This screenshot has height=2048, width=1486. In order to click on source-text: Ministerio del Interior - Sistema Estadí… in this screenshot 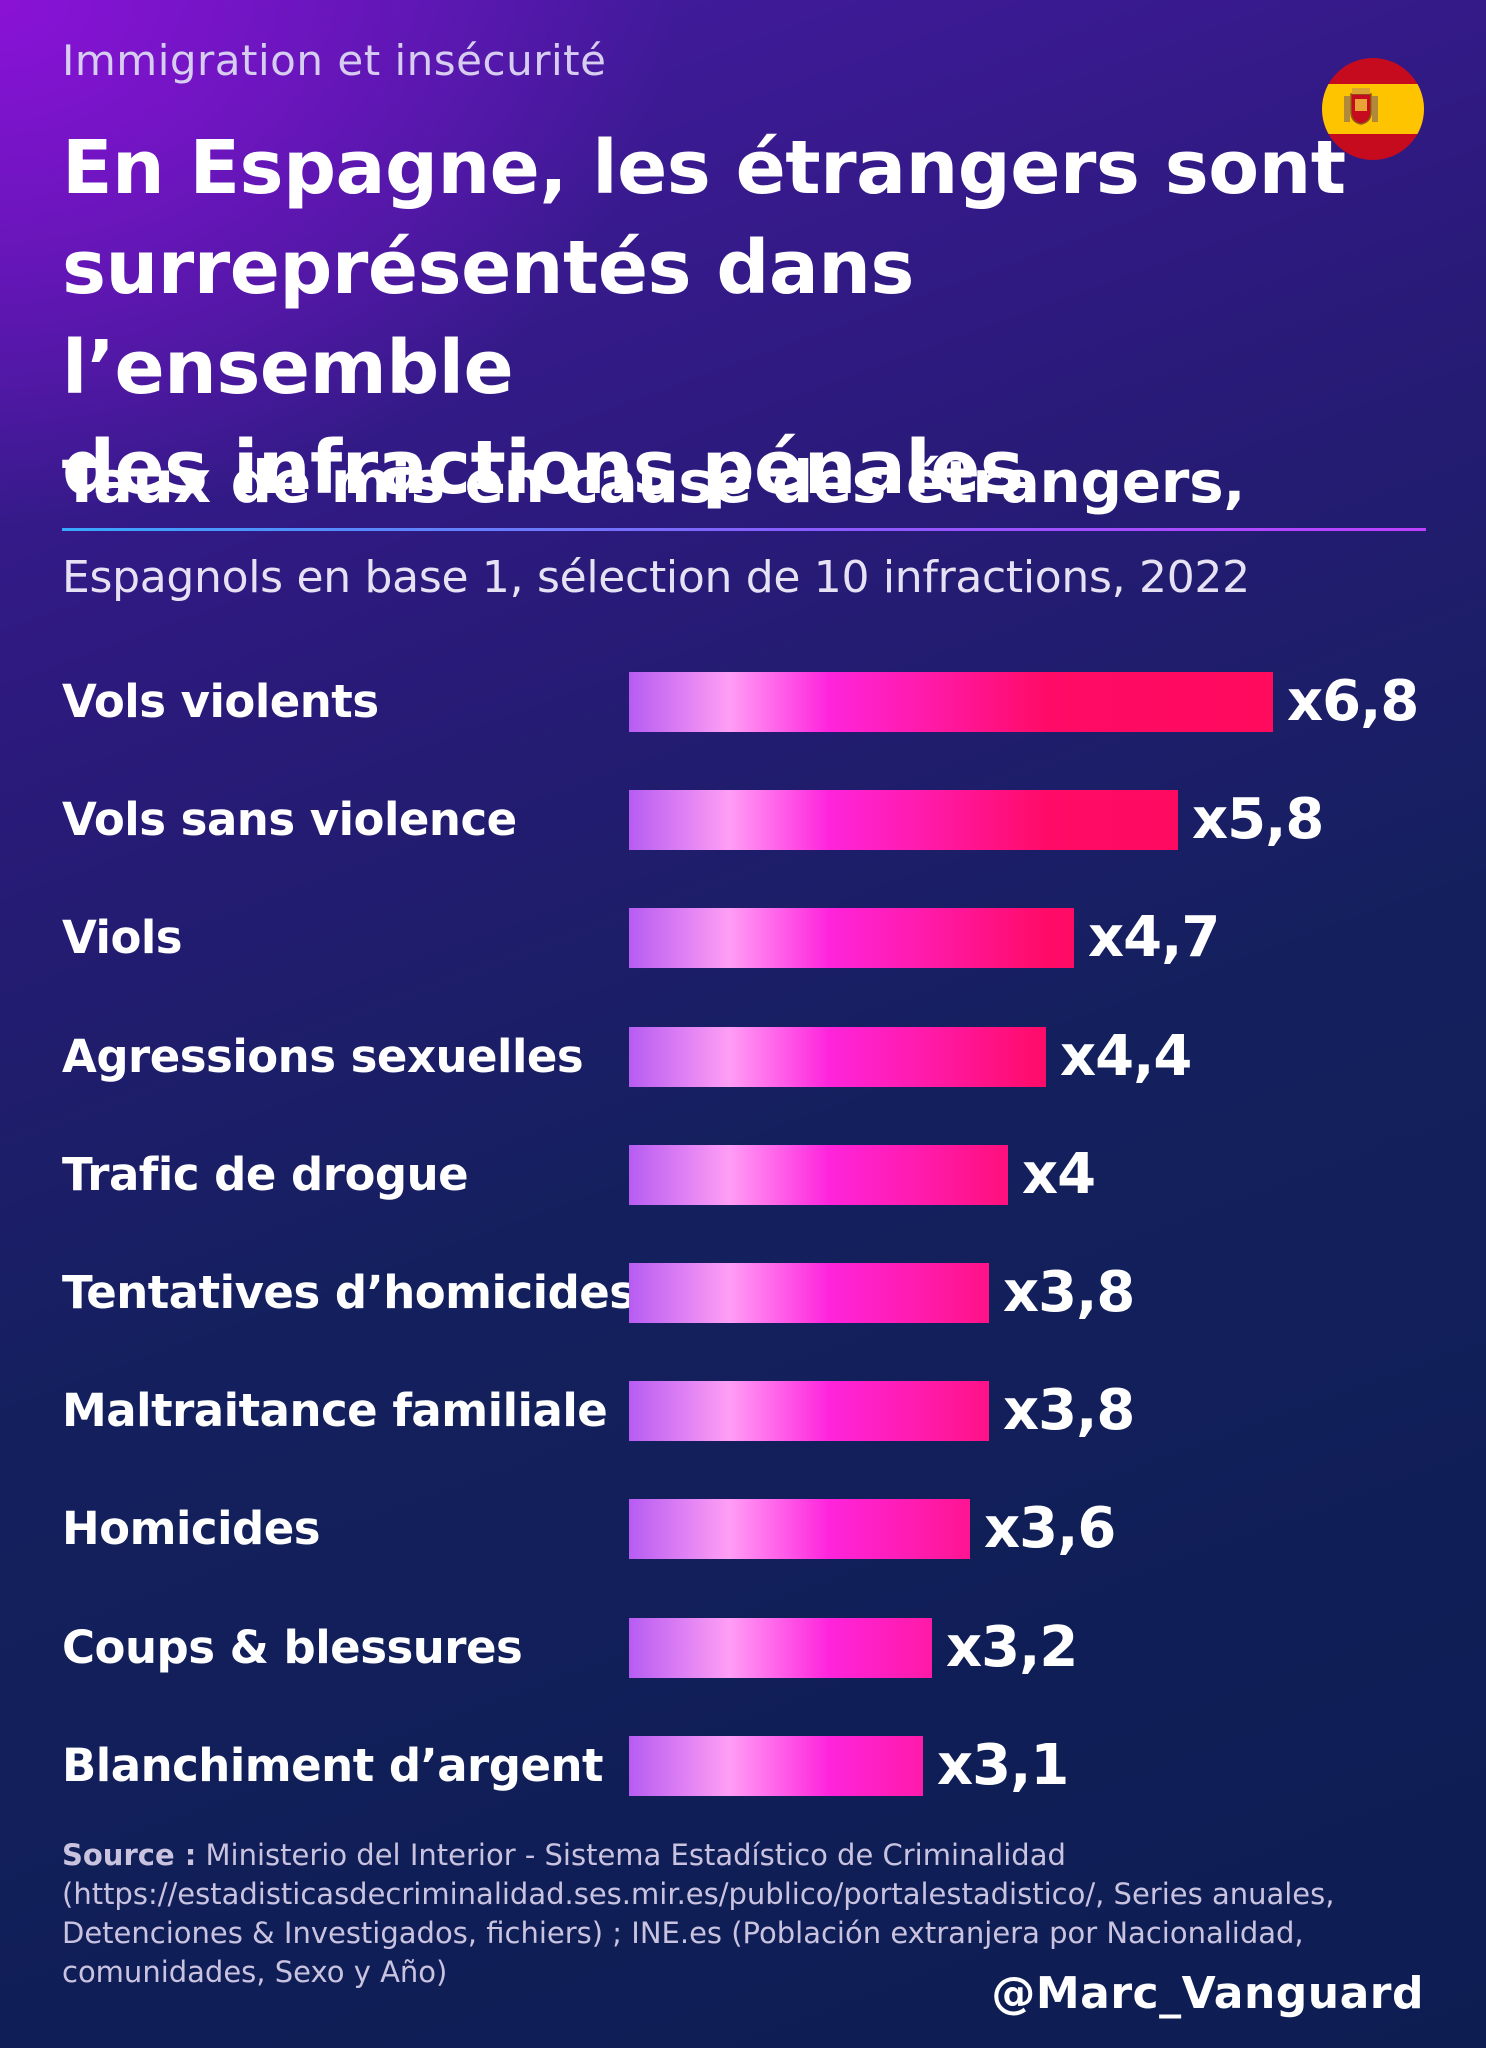, I will do `click(698, 1913)`.